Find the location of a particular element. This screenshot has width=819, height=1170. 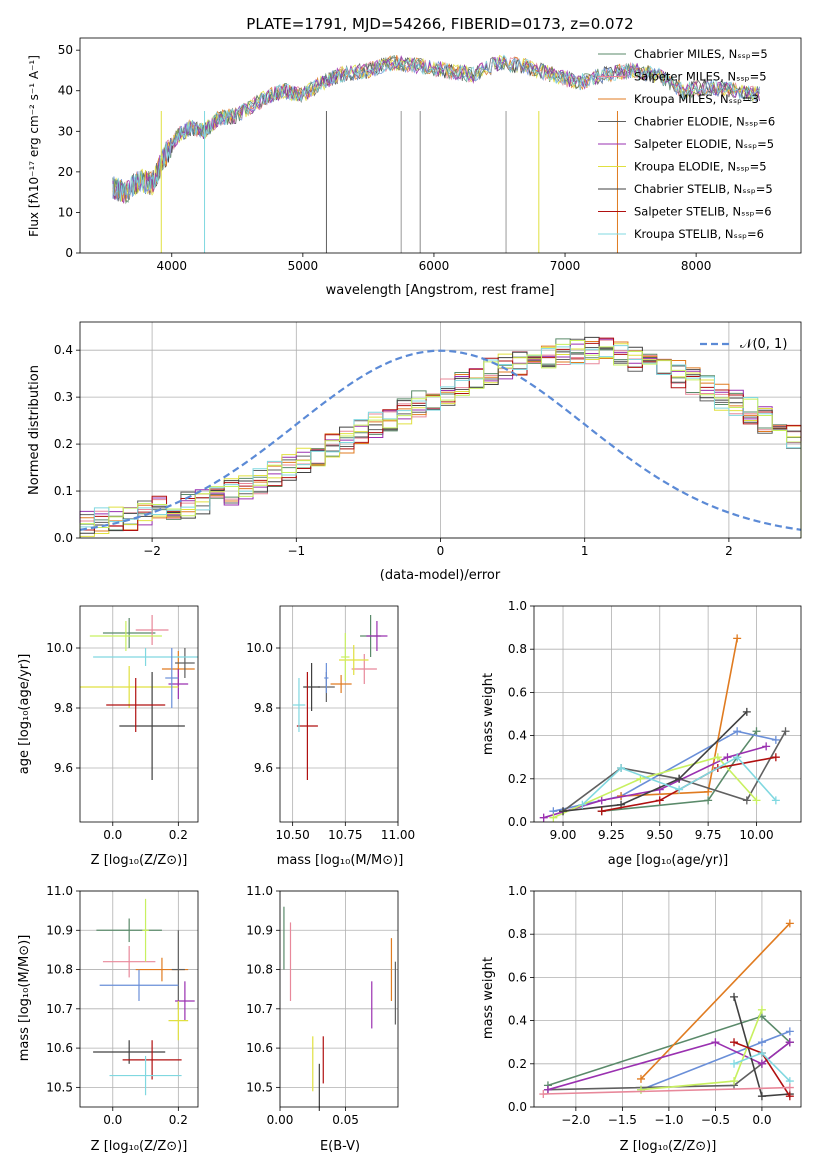

x-tick-label: 10.00 is located at coordinates (756, 835).